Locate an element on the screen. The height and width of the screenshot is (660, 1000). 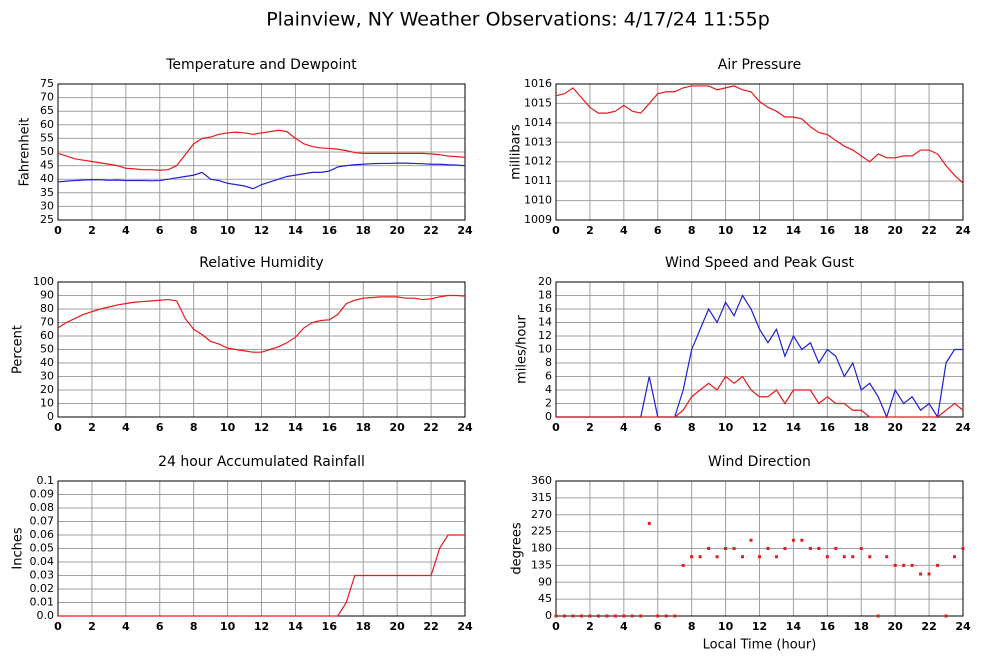
x-tick-label: 10 is located at coordinates (726, 230).